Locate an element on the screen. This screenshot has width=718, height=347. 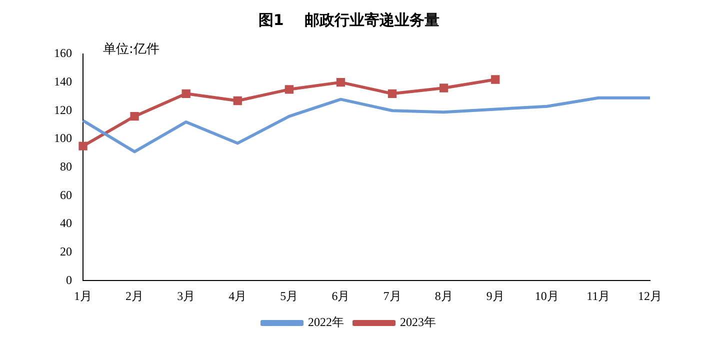
x-tick-label: 8月 is located at coordinates (443, 295).